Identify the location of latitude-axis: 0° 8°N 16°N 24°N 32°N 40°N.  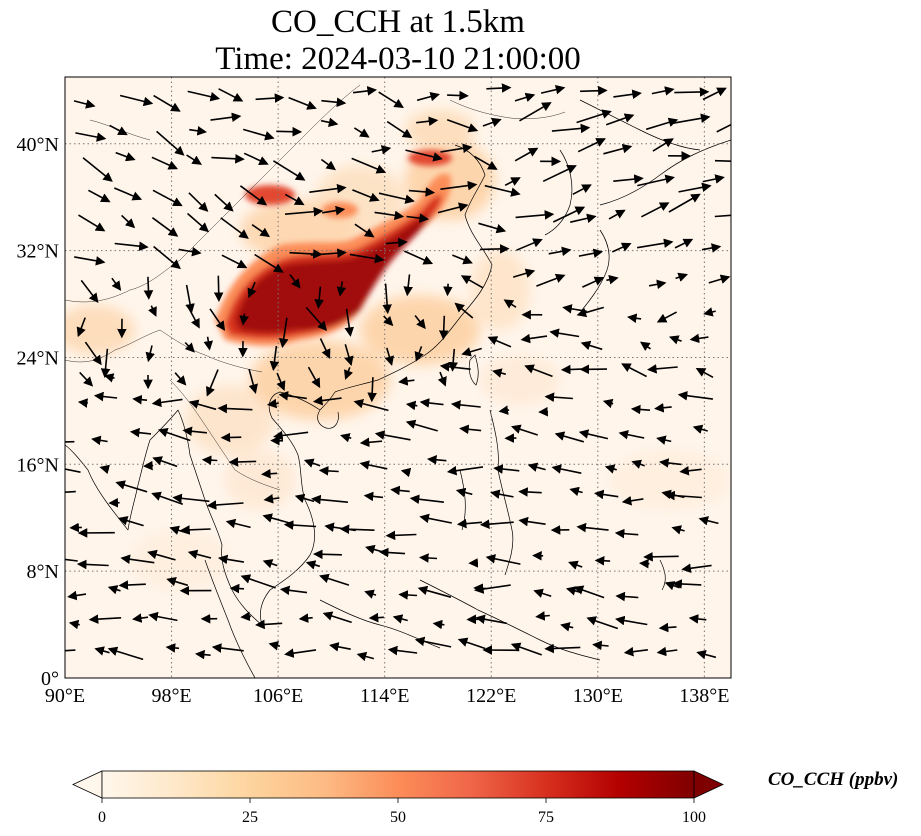
(38, 412).